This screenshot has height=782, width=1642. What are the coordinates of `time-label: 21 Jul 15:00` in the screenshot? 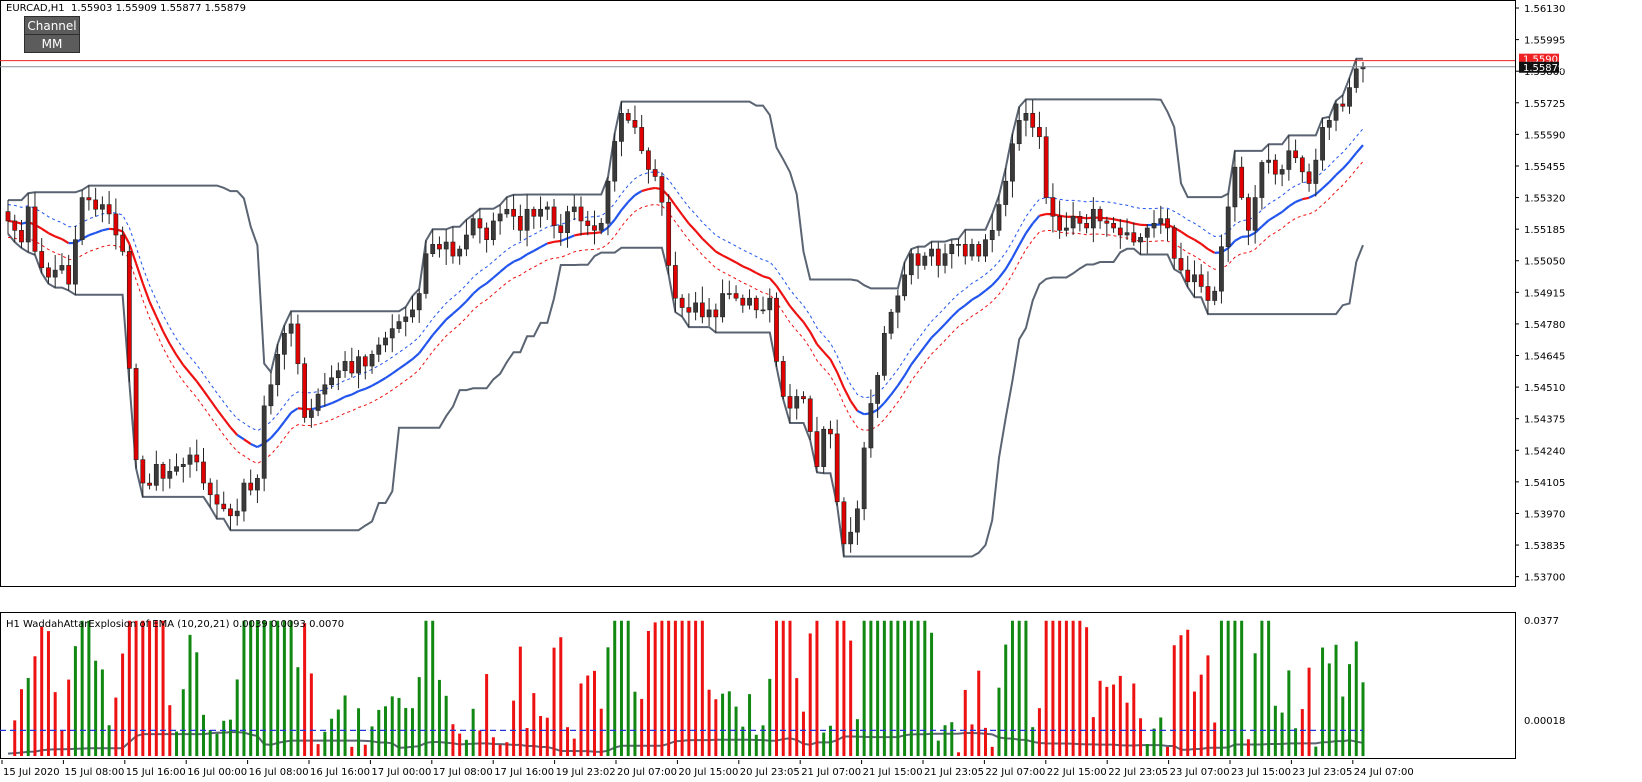 It's located at (893, 772).